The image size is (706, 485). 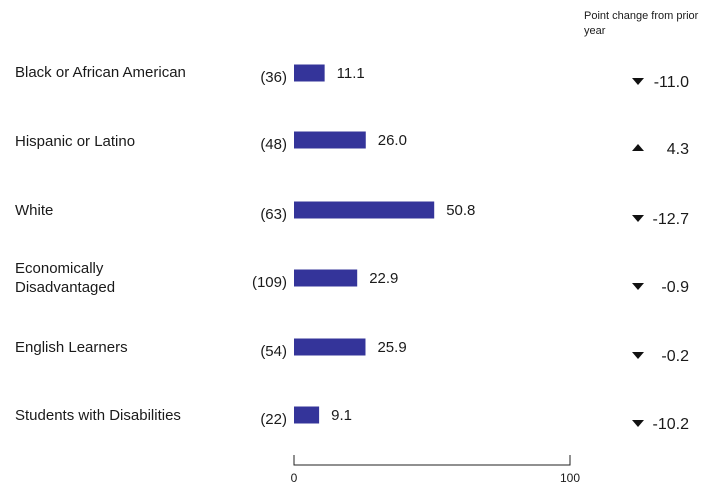 What do you see at coordinates (638, 147) in the screenshot?
I see `arrow-up-icon` at bounding box center [638, 147].